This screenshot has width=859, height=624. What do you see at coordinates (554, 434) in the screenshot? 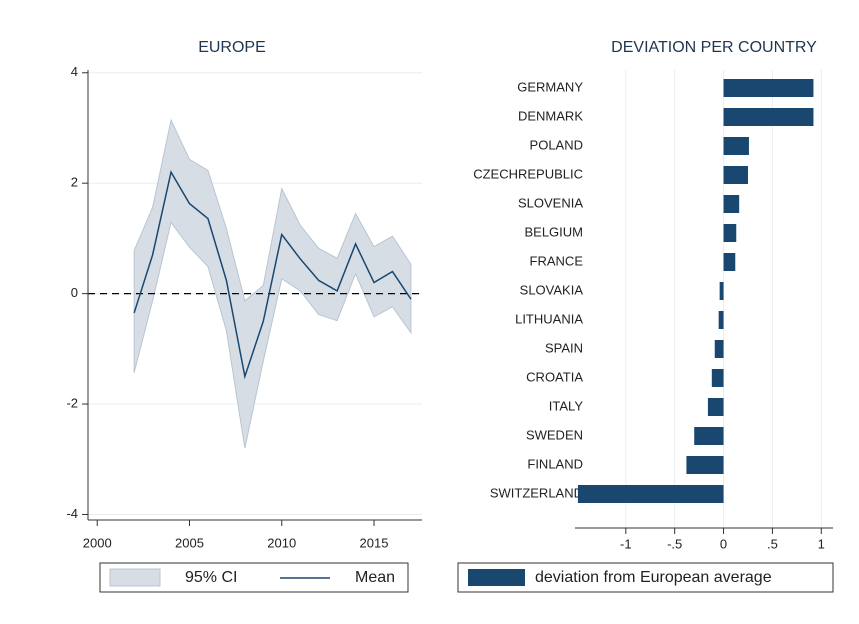
I see `y-tick-label: SWEDEN` at bounding box center [554, 434].